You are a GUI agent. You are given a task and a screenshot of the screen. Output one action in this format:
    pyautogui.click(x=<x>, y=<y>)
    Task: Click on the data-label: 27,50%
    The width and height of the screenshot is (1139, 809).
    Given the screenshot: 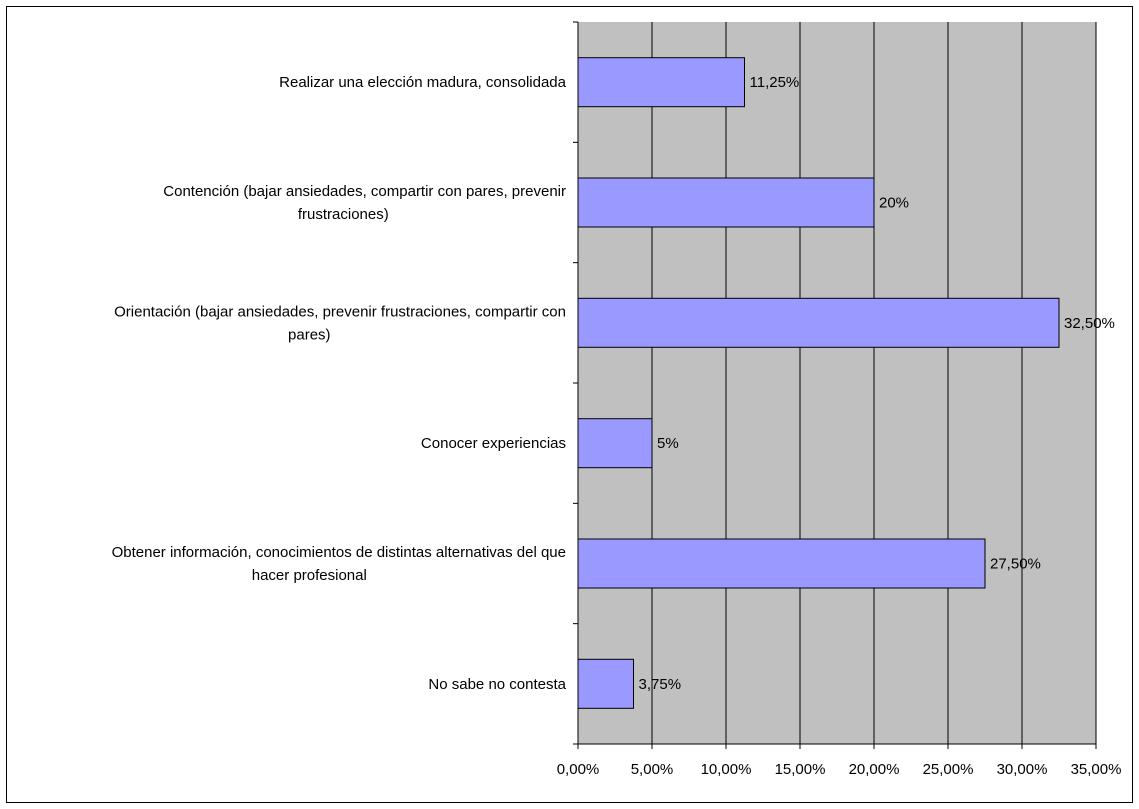 What is the action you would take?
    pyautogui.click(x=1015, y=564)
    